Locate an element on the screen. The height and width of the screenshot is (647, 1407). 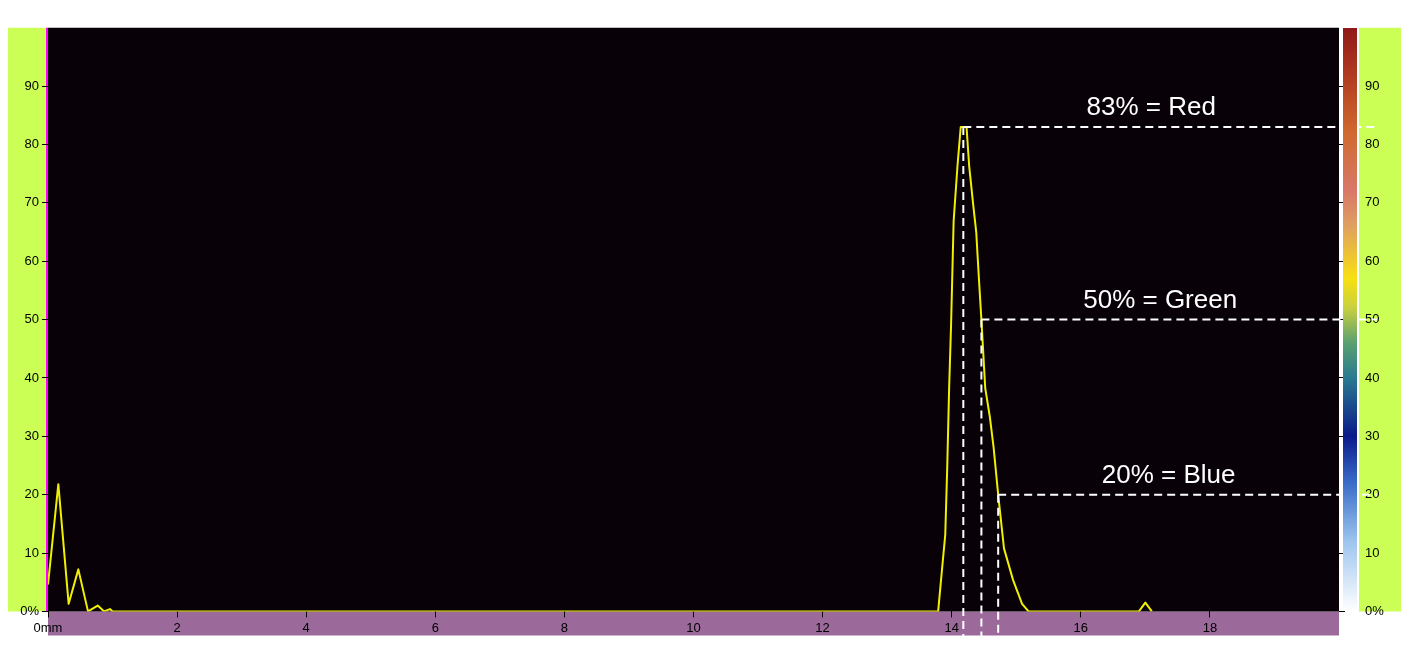
y2-tick-label: 80 is located at coordinates (1372, 144).